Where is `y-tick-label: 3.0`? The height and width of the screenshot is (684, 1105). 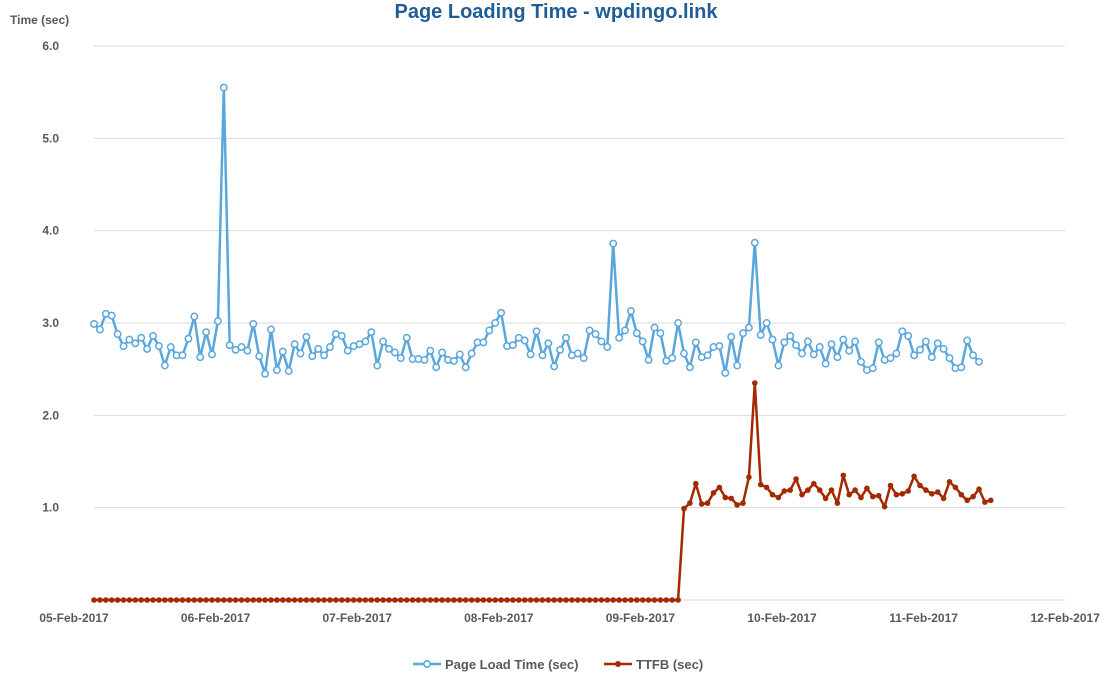 y-tick-label: 3.0 is located at coordinates (50, 323).